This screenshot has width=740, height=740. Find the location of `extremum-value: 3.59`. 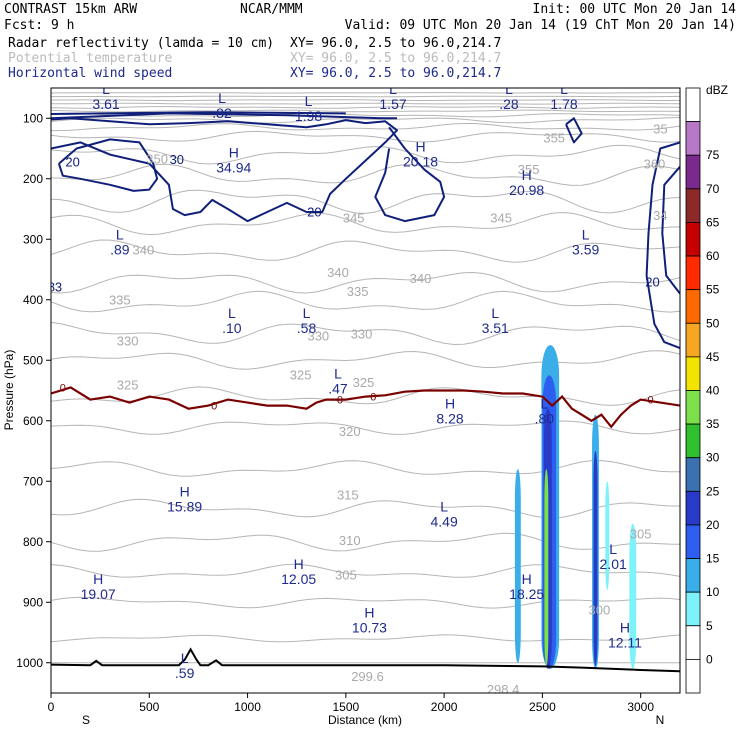

extremum-value: 3.59 is located at coordinates (585, 249).